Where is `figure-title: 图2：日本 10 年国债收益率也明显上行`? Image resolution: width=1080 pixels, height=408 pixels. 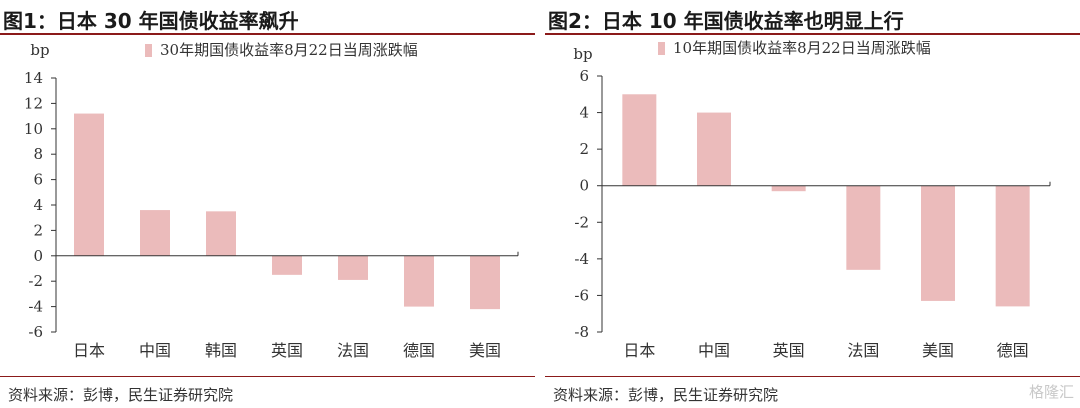 figure-title: 图2：日本 10 年国债收益率也明显上行 is located at coordinates (726, 21).